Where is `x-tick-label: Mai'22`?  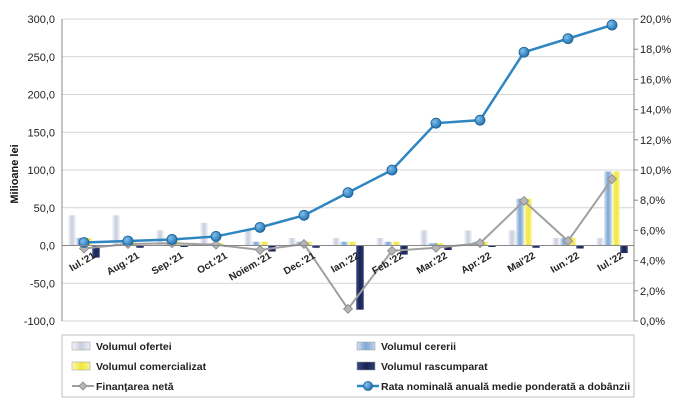
x-tick-label: Mai'22 is located at coordinates (522, 262).